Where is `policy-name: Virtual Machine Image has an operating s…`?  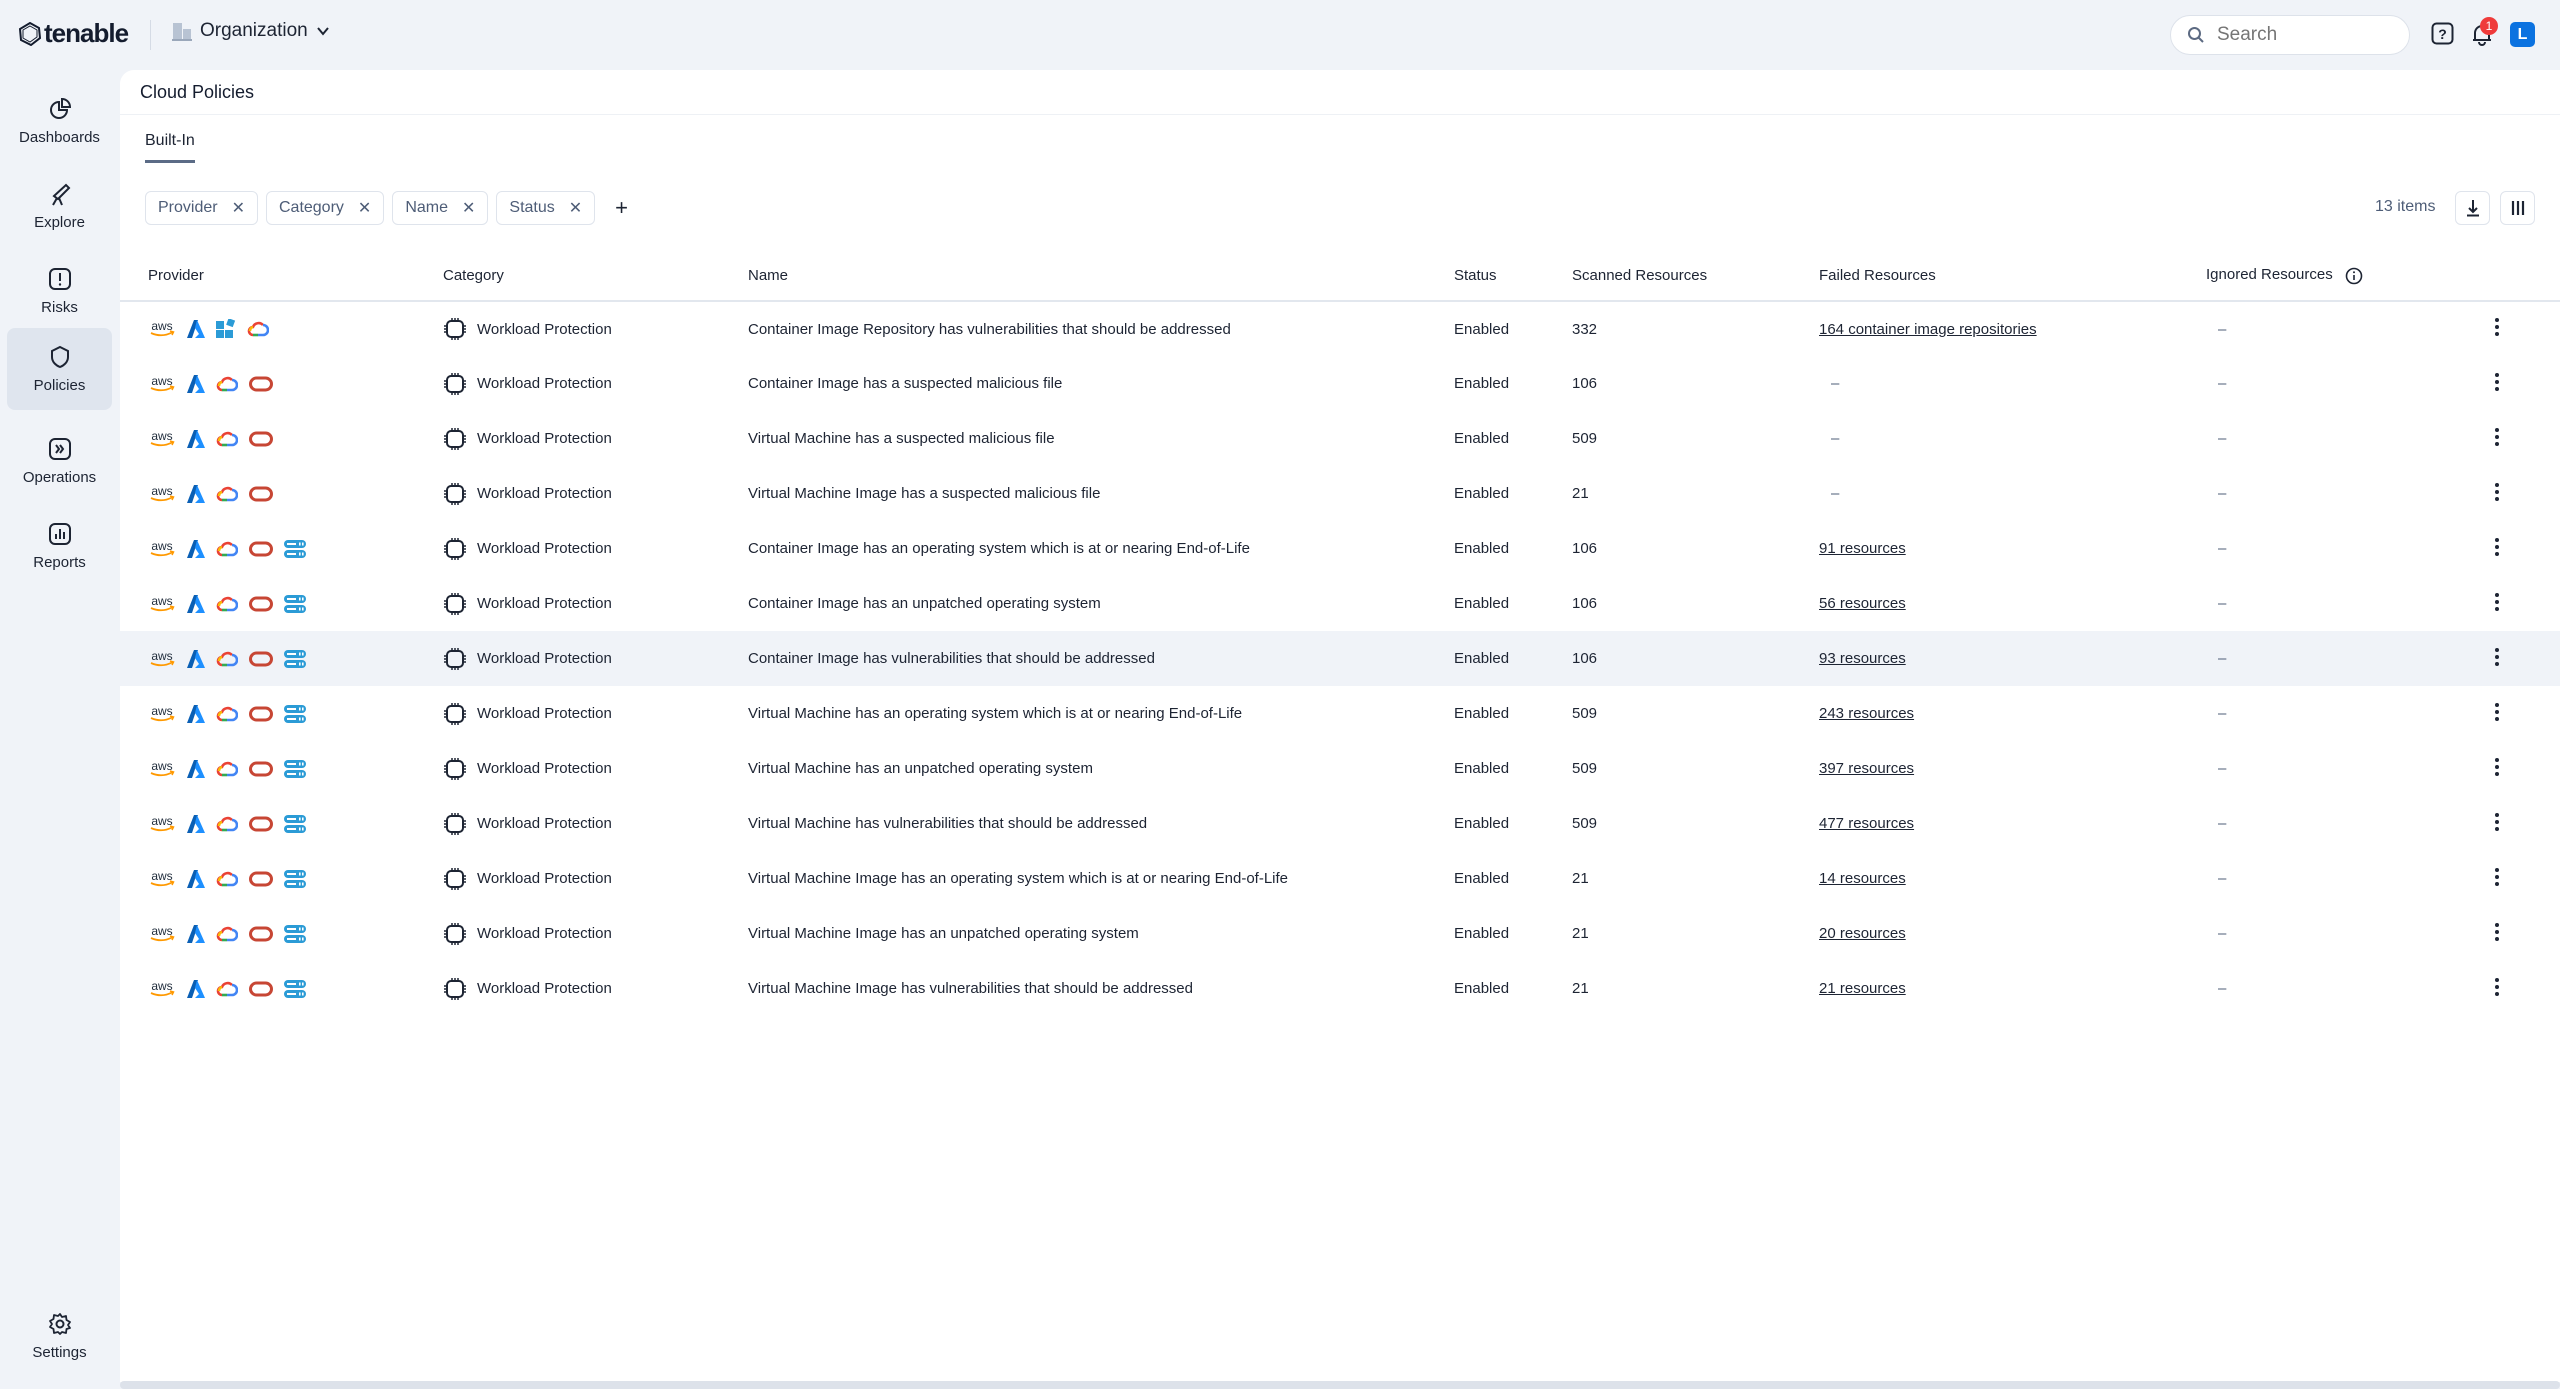 policy-name: Virtual Machine Image has an operating s… is located at coordinates (1018, 878).